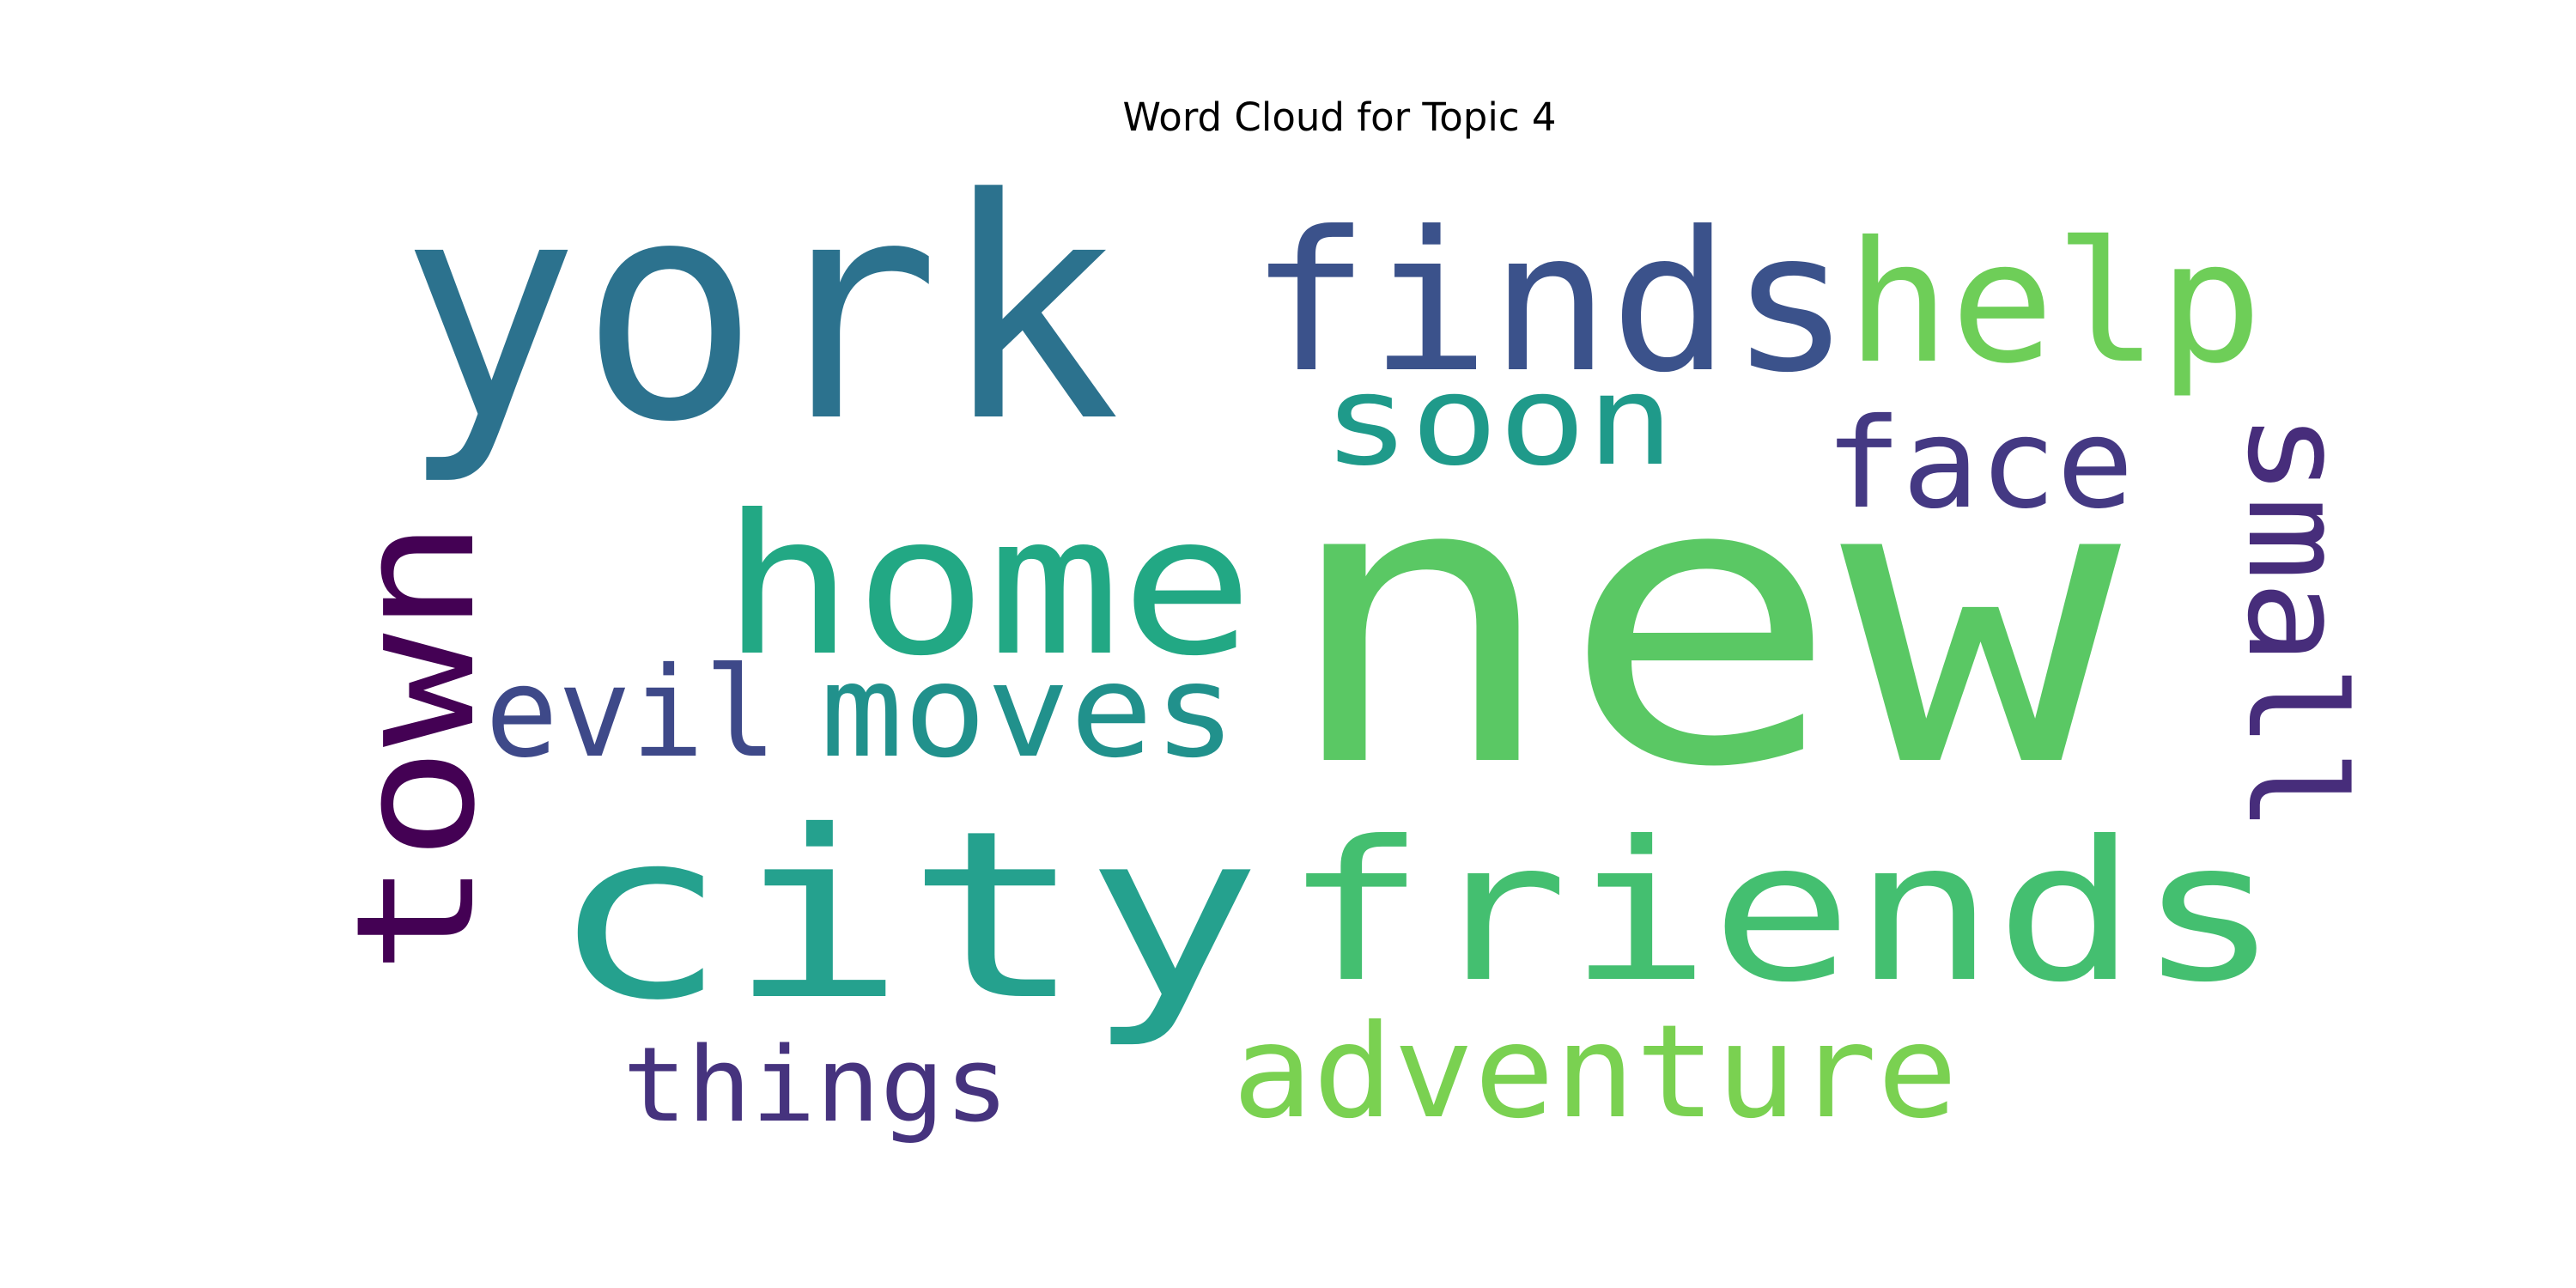  Describe the element at coordinates (1339, 117) in the screenshot. I see `chart-title: Word Cloud for Topic 4` at that location.